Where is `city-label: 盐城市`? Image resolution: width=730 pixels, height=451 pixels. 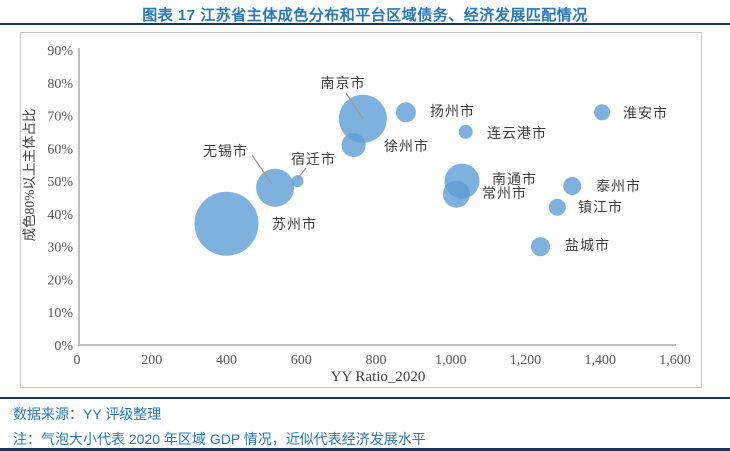
city-label: 盐城市 is located at coordinates (587, 245).